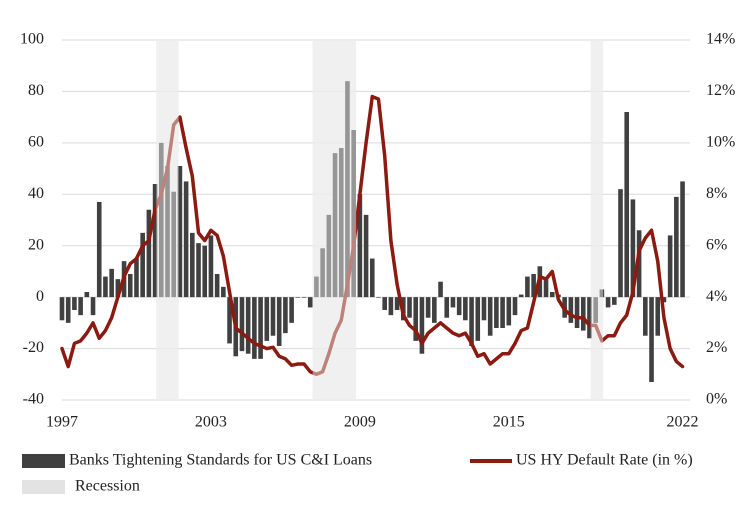 The image size is (753, 508). What do you see at coordinates (509, 422) in the screenshot?
I see `x-tick-label: 2015` at bounding box center [509, 422].